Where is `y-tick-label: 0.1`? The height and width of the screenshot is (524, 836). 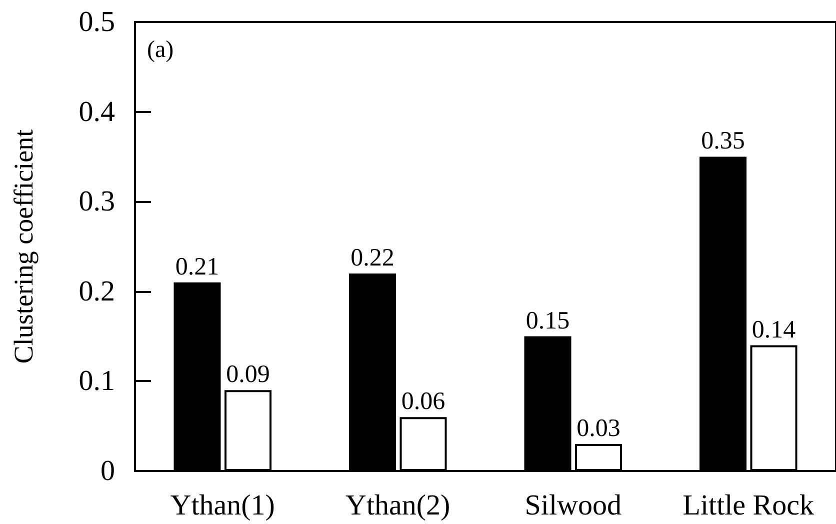
y-tick-label: 0.1 is located at coordinates (96, 381).